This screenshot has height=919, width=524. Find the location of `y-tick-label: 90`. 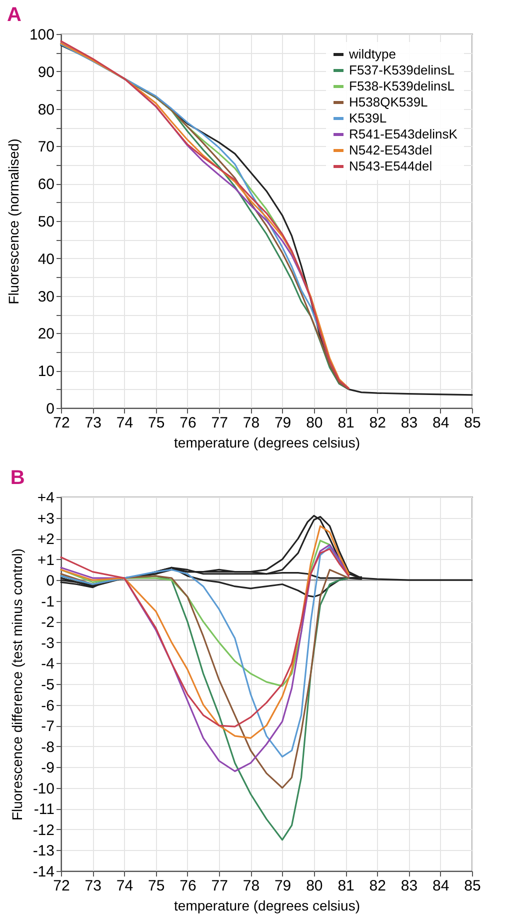

y-tick-label: 90 is located at coordinates (46, 72).